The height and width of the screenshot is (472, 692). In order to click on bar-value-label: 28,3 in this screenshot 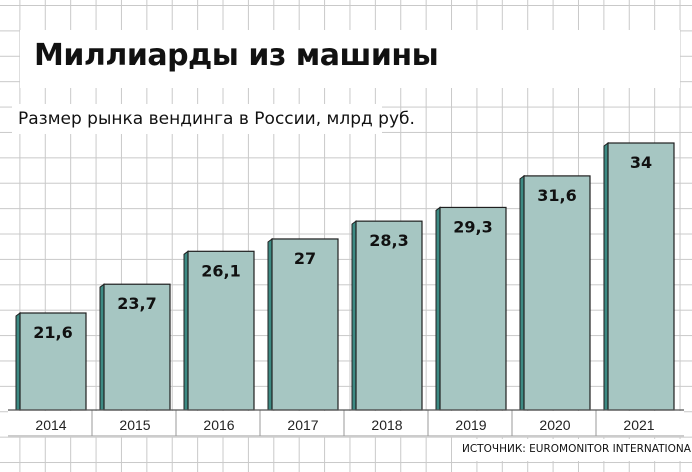, I will do `click(388, 240)`.